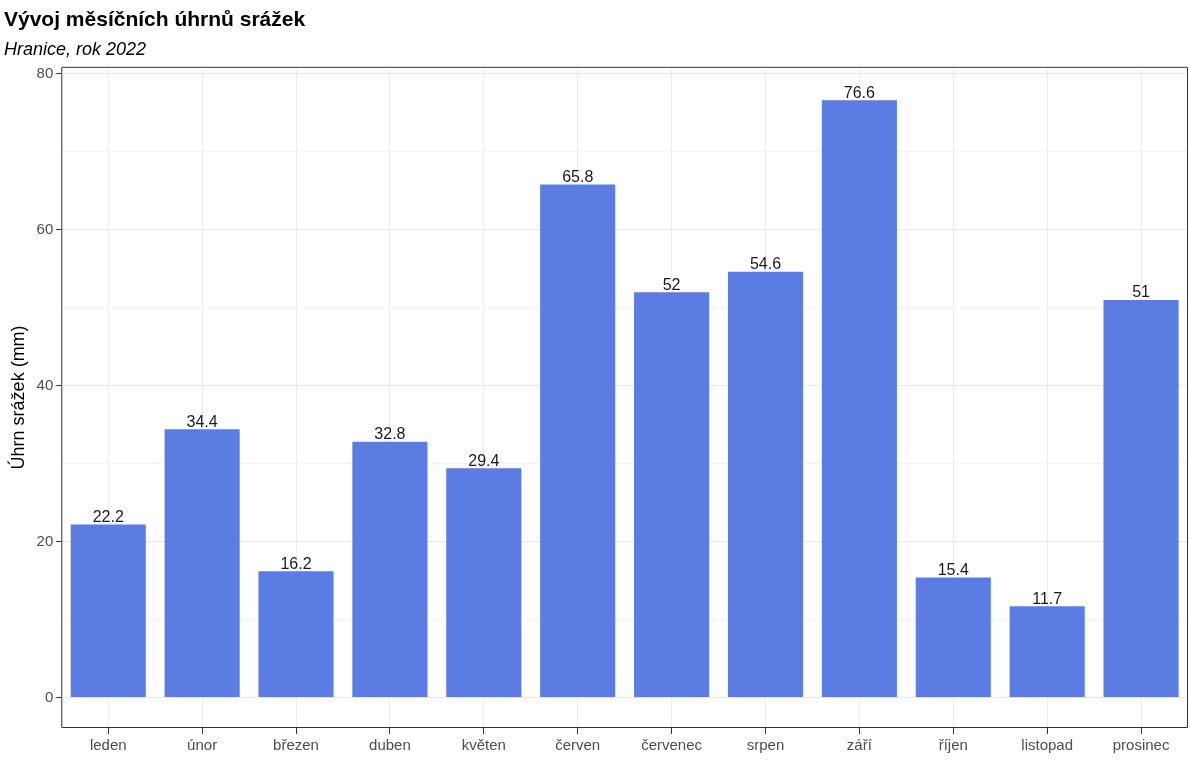  I want to click on y-tick-label: 20, so click(45, 540).